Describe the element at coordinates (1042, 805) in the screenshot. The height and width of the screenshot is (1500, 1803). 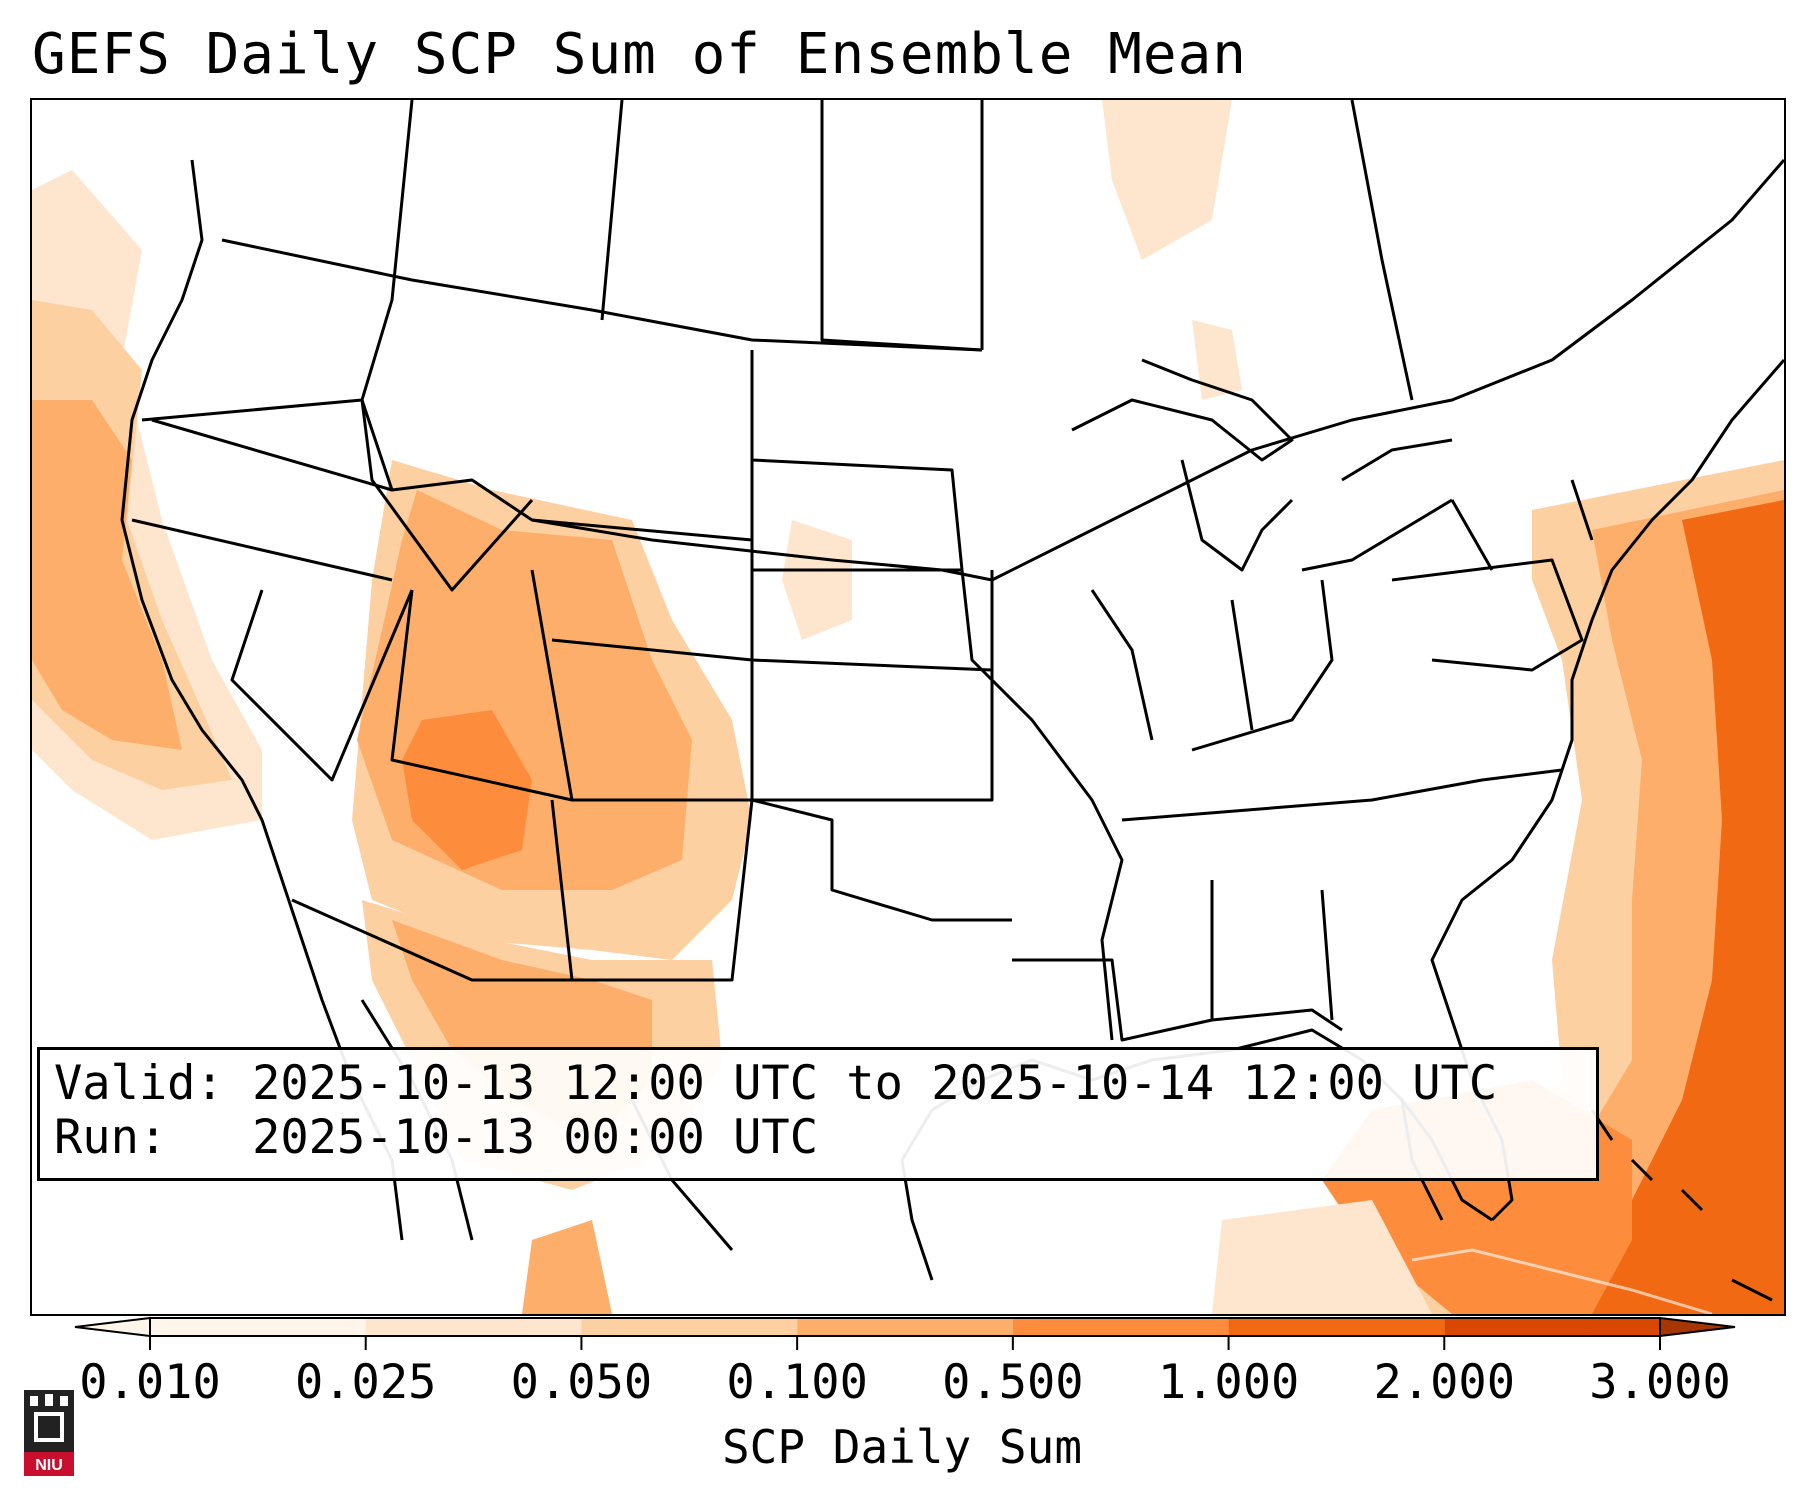
I see `border-ms-river` at that location.